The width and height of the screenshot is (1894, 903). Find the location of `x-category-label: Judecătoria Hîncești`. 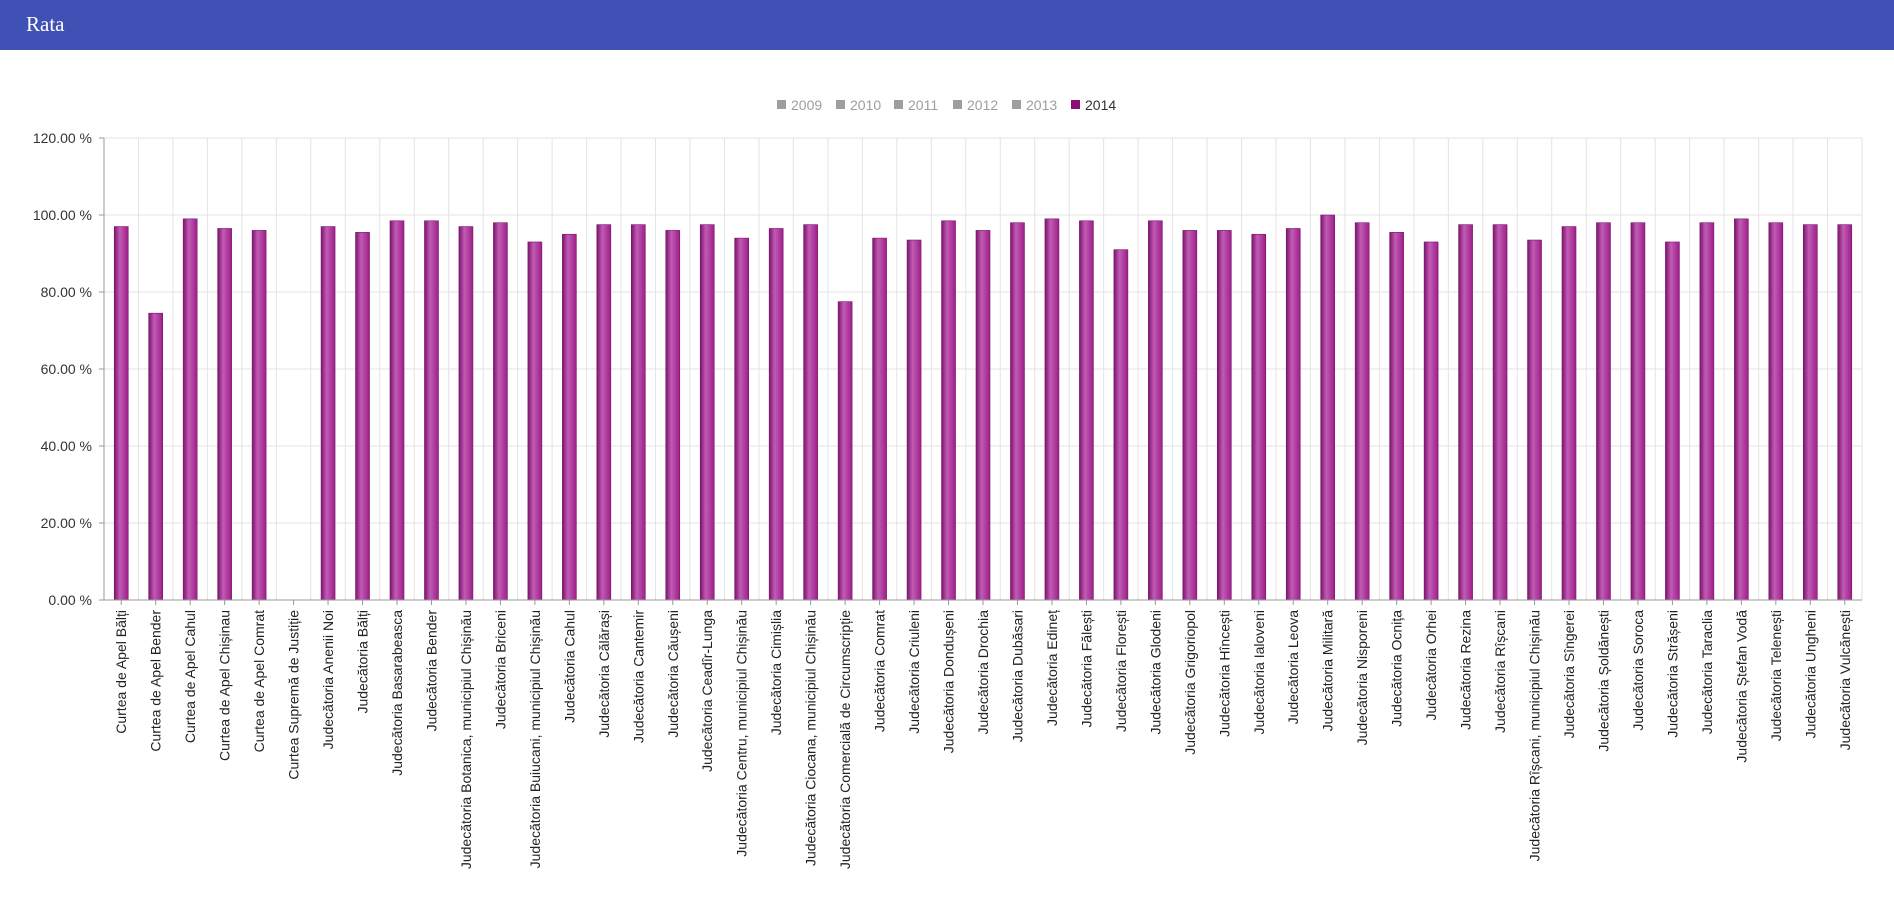

x-category-label: Judecătoria Hîncești is located at coordinates (1224, 673).